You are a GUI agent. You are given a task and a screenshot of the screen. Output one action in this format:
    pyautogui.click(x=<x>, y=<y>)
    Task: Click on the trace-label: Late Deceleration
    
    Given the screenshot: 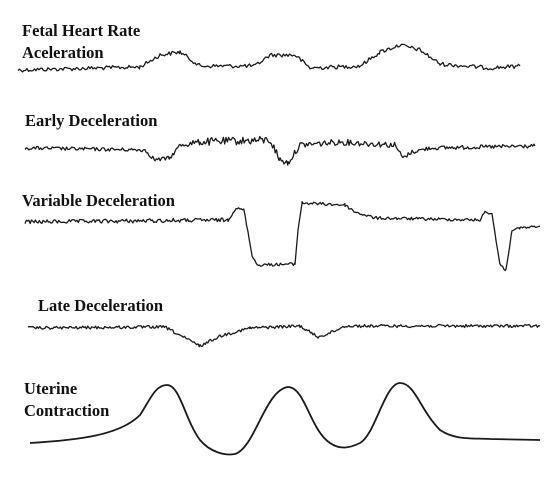 What is the action you would take?
    pyautogui.click(x=100, y=305)
    